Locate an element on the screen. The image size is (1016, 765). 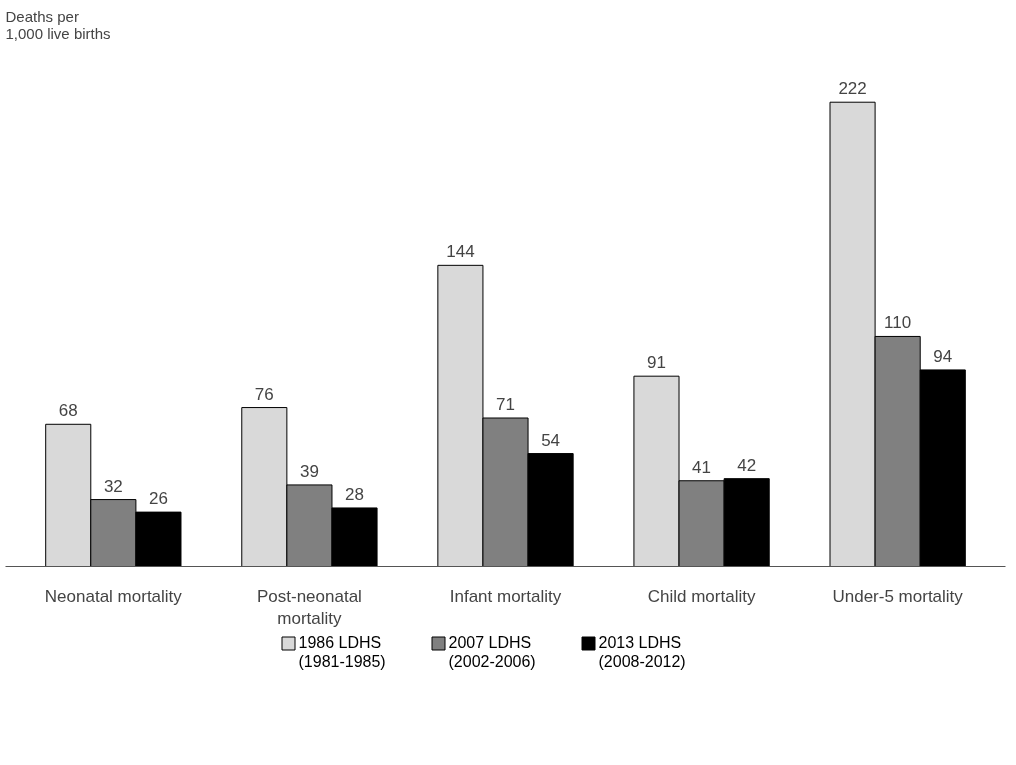
data-label: 110 is located at coordinates (898, 323).